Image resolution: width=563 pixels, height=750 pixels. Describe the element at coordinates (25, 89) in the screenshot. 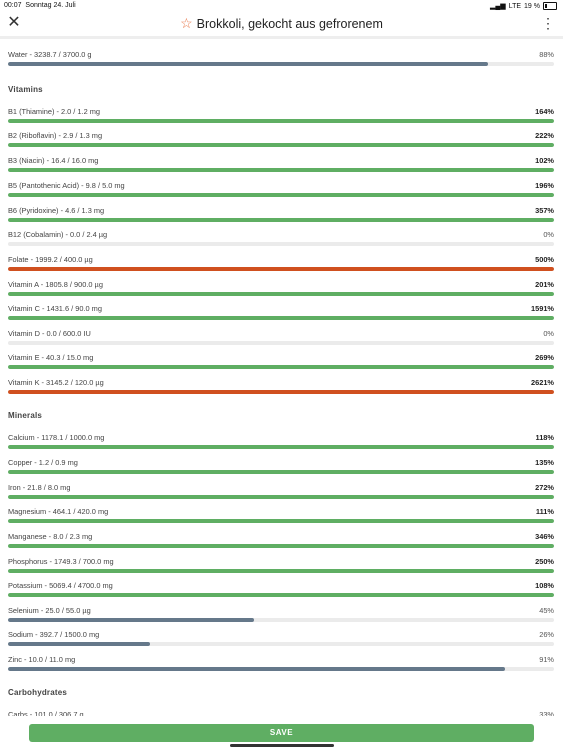

I see `section-heading: Vitamins` at that location.